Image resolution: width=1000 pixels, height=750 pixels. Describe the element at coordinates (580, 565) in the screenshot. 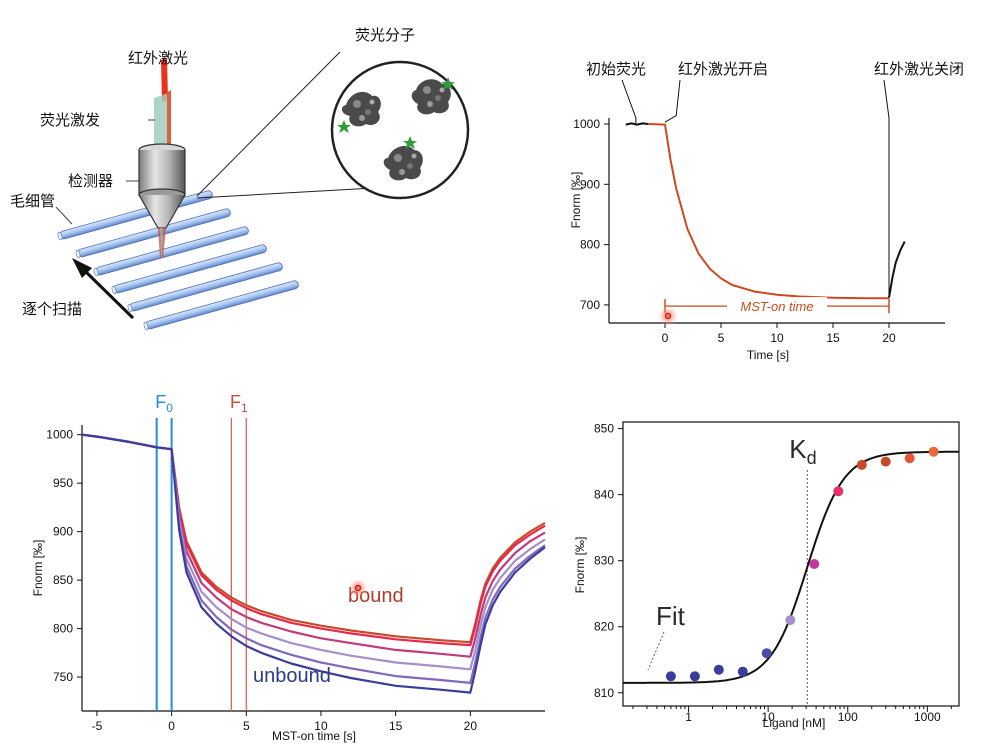

I see `p4-y-axis-label: Fnorm [‰]` at that location.